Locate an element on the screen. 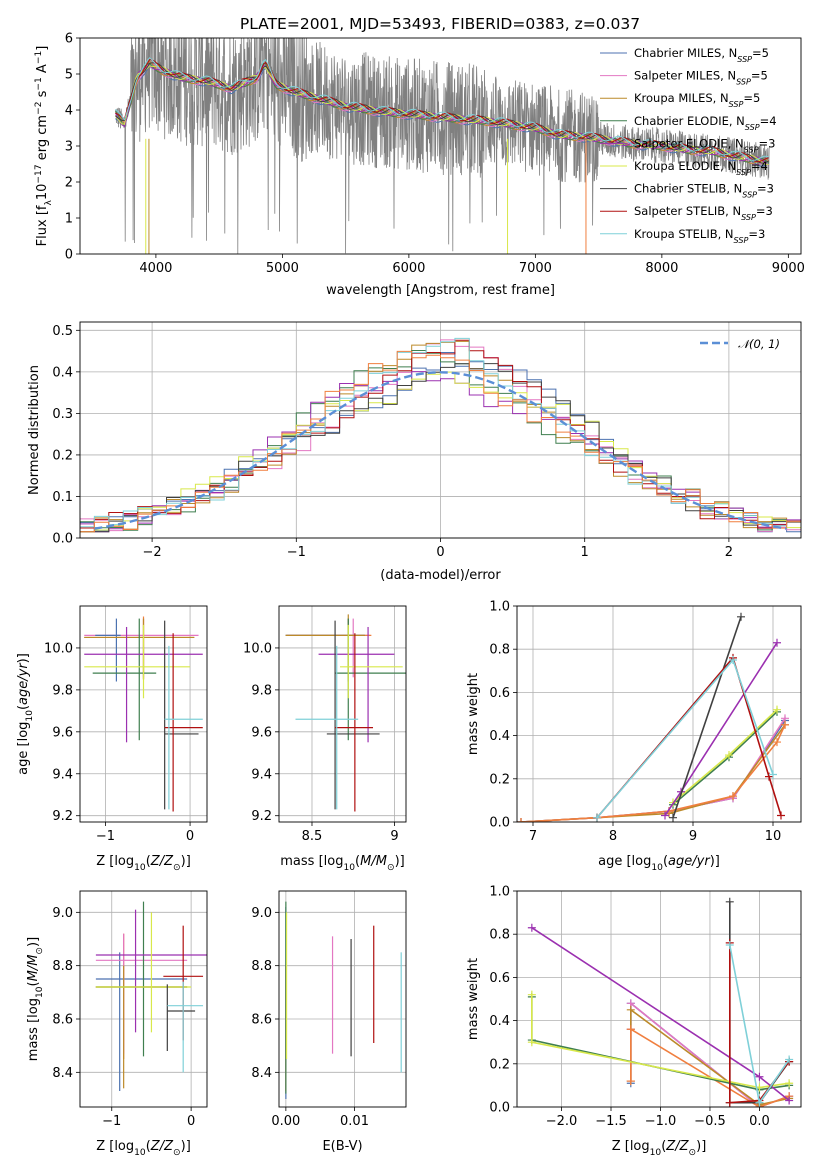 Image resolution: width=819 pixels, height=1170 pixels. spectrum-ylabel-part: −1 is located at coordinates (39, 83).